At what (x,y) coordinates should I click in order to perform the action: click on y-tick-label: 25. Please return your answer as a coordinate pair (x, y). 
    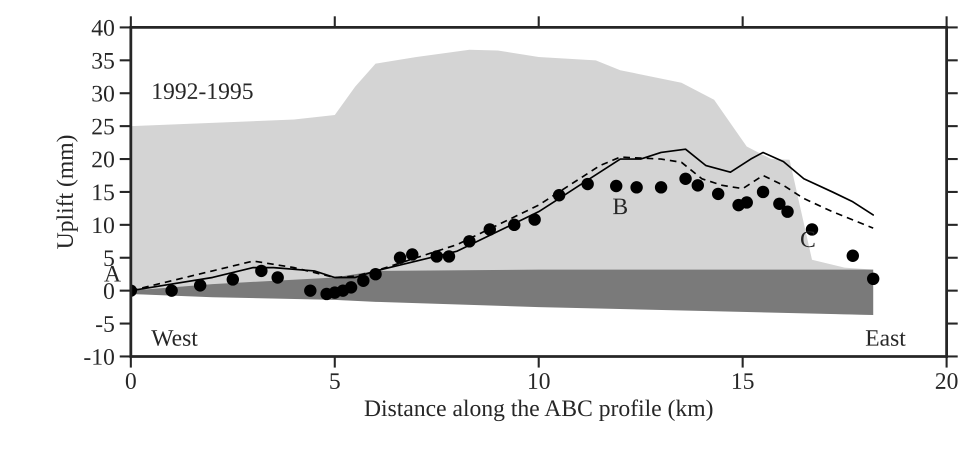
    Looking at the image, I should click on (103, 126).